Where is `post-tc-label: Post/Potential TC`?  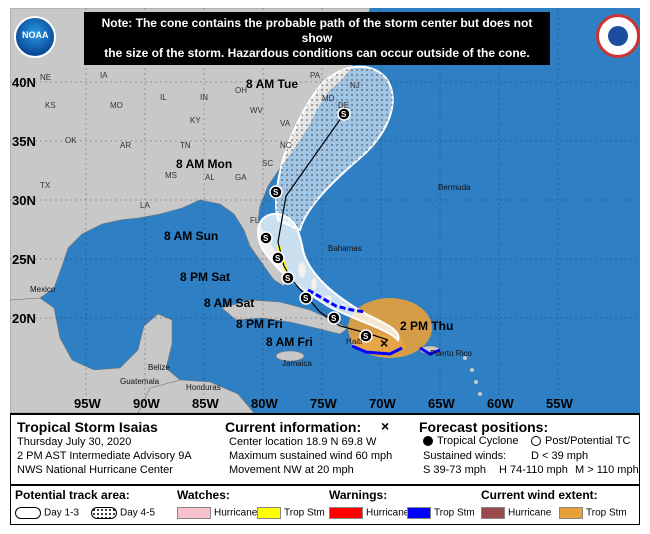 post-tc-label: Post/Potential TC is located at coordinates (588, 441).